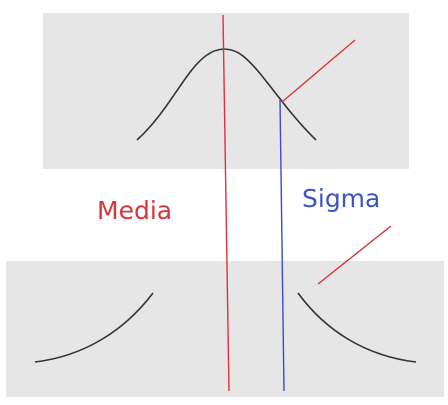 Image resolution: width=448 pixels, height=405 pixels. What do you see at coordinates (341, 198) in the screenshot?
I see `sigma-label: Sigma` at bounding box center [341, 198].